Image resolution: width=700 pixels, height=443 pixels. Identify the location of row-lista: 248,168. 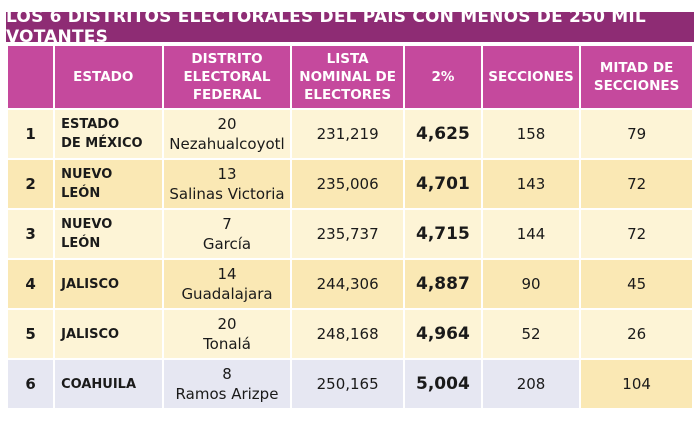
(347, 334).